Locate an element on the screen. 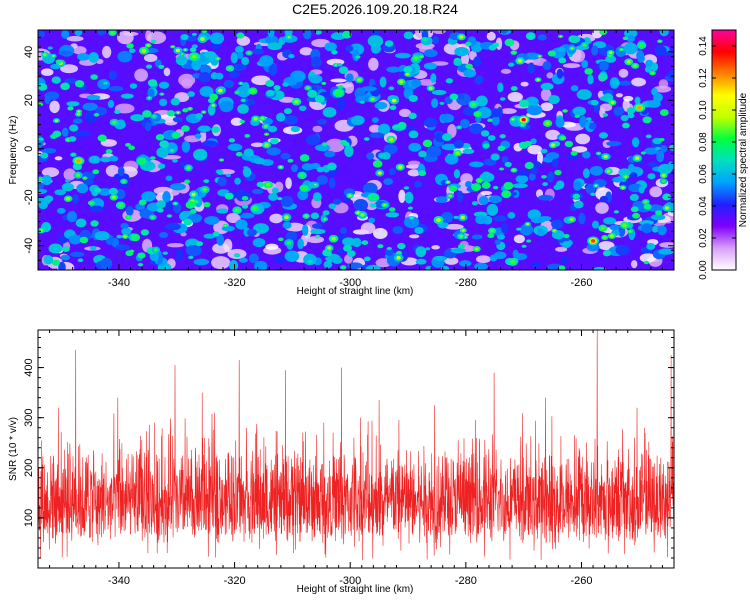  colorbar-tick-label: 0.02 is located at coordinates (703, 238).